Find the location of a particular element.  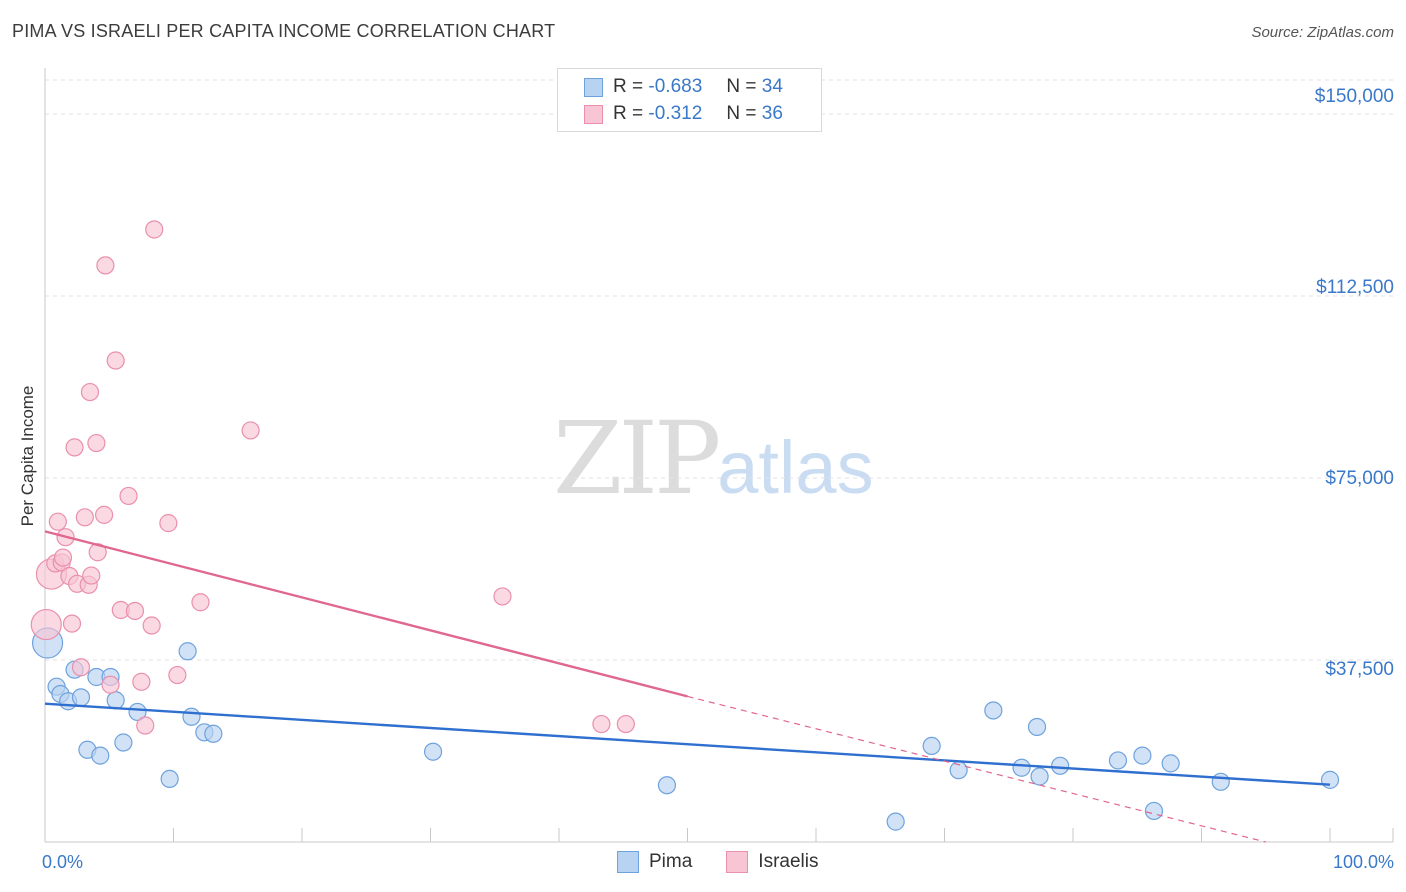

r-value: -0.312 is located at coordinates (675, 113).